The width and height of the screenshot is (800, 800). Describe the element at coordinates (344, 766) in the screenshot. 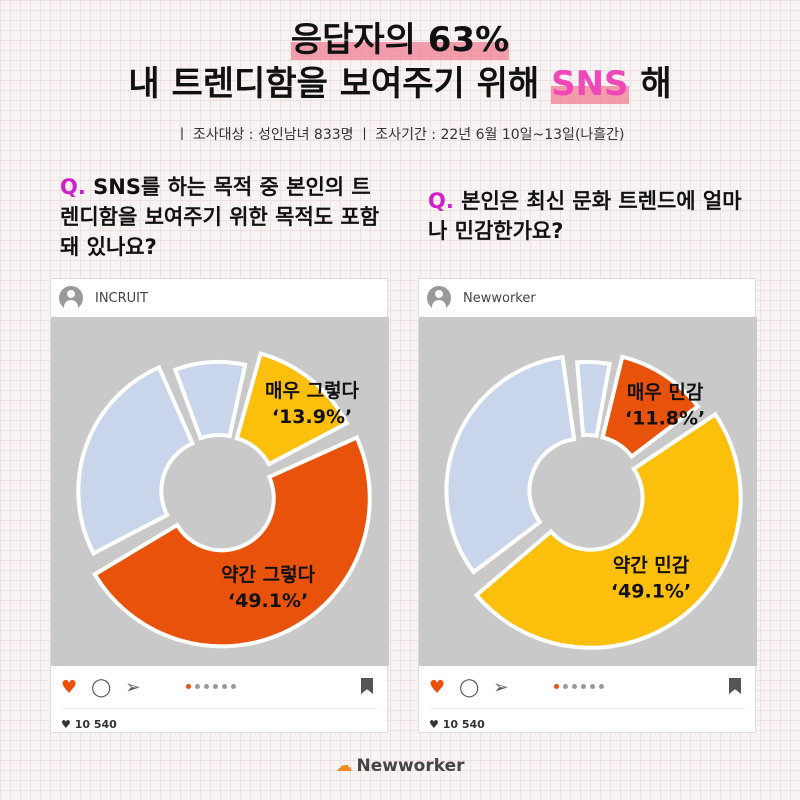

I see `cloud-icon: ☁` at that location.